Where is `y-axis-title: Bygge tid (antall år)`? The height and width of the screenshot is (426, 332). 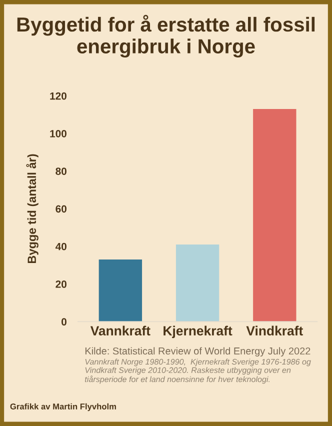 y-axis-title: Bygge tid (antall år) is located at coordinates (32, 209).